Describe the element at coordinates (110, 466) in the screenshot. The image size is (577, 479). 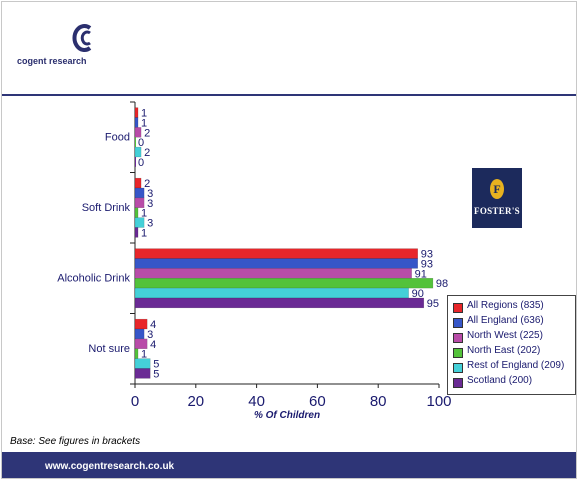
I see `footer-url: www.cogentresearch.co.uk` at that location.